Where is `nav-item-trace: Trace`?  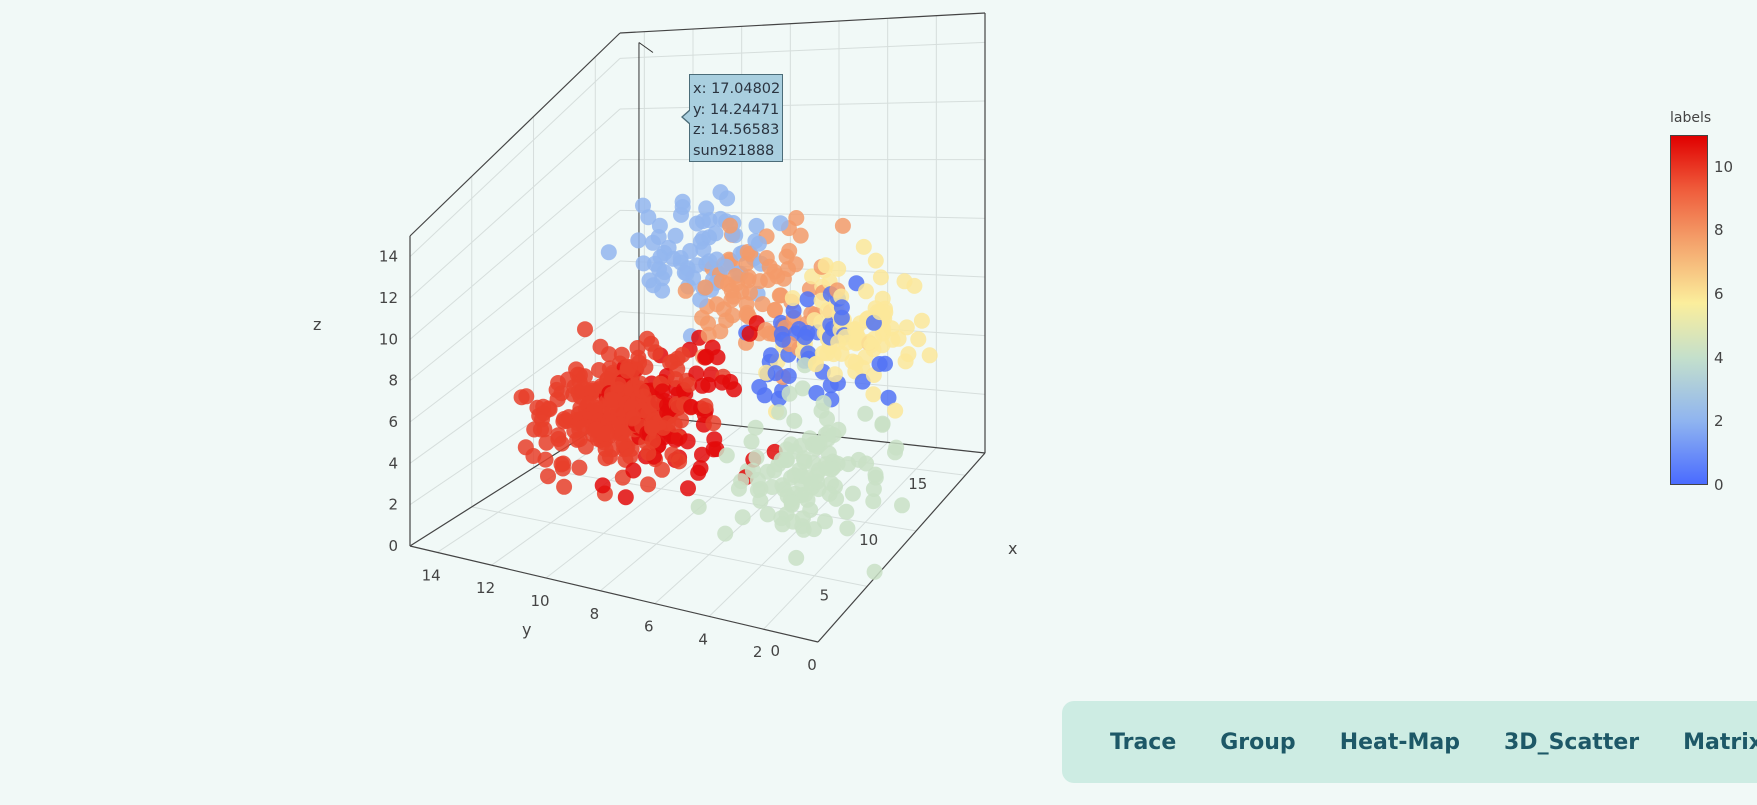 nav-item-trace: Trace is located at coordinates (1143, 742).